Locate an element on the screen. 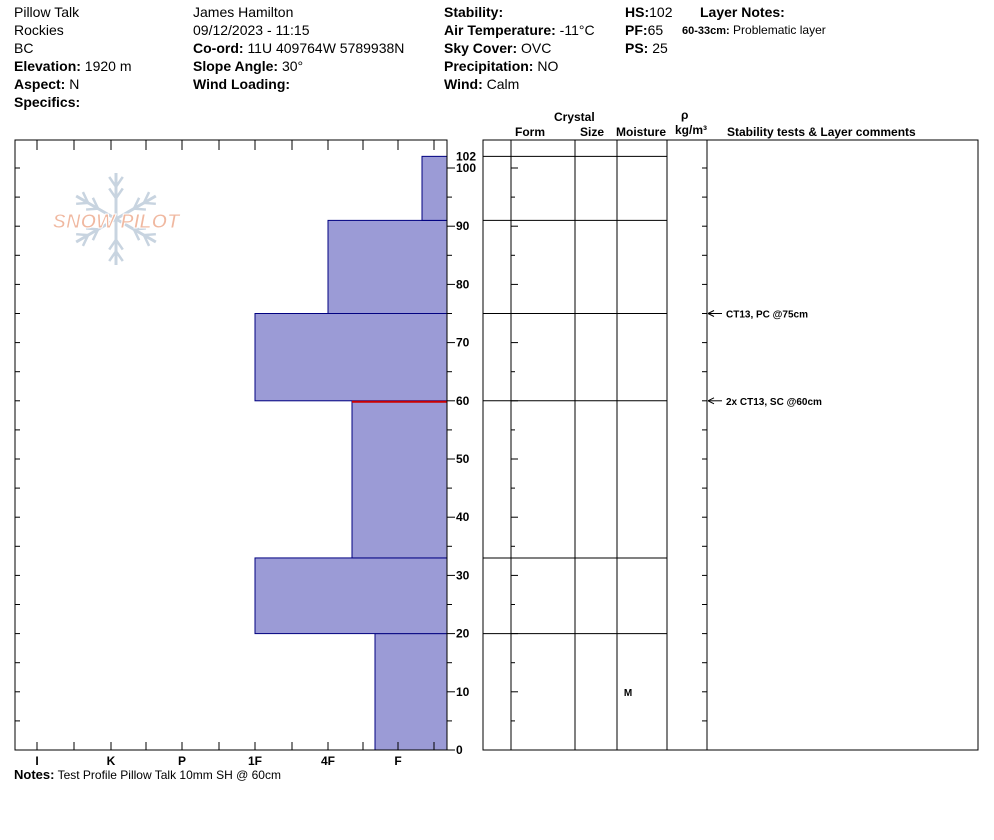  stability-test-comment: CT13, PC @75cm is located at coordinates (767, 315).